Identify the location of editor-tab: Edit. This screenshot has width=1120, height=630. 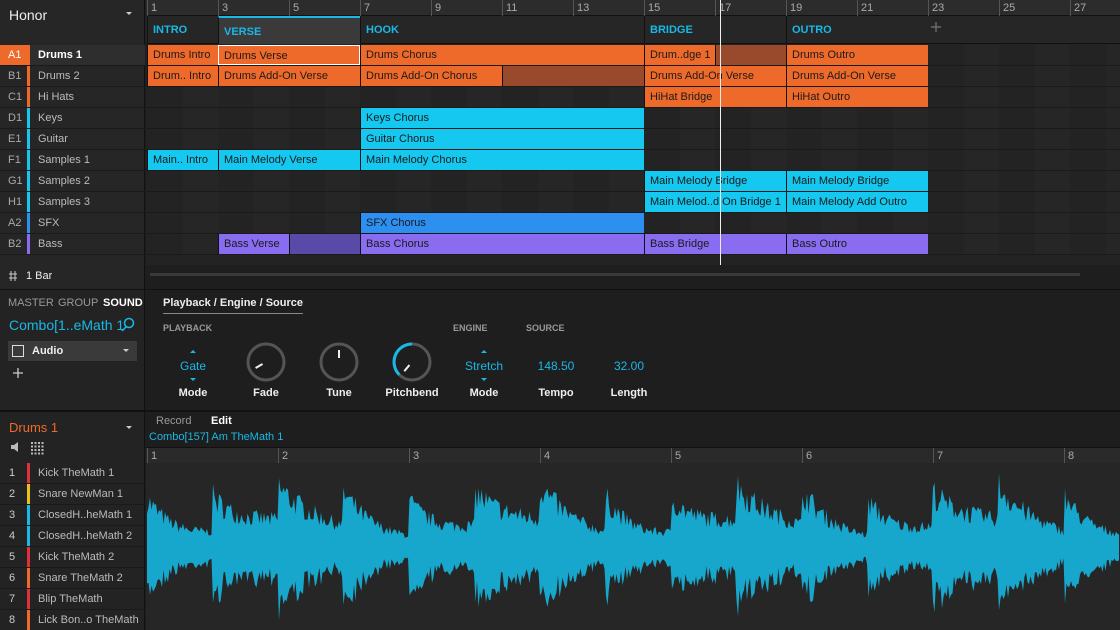
(221, 421).